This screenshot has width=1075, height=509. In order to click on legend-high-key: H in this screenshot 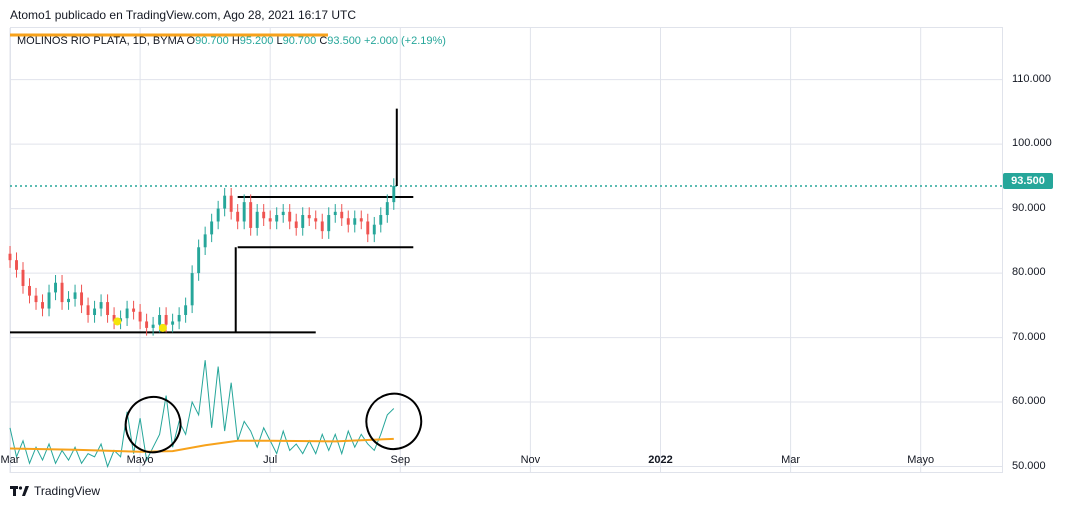, I will do `click(235, 41)`.